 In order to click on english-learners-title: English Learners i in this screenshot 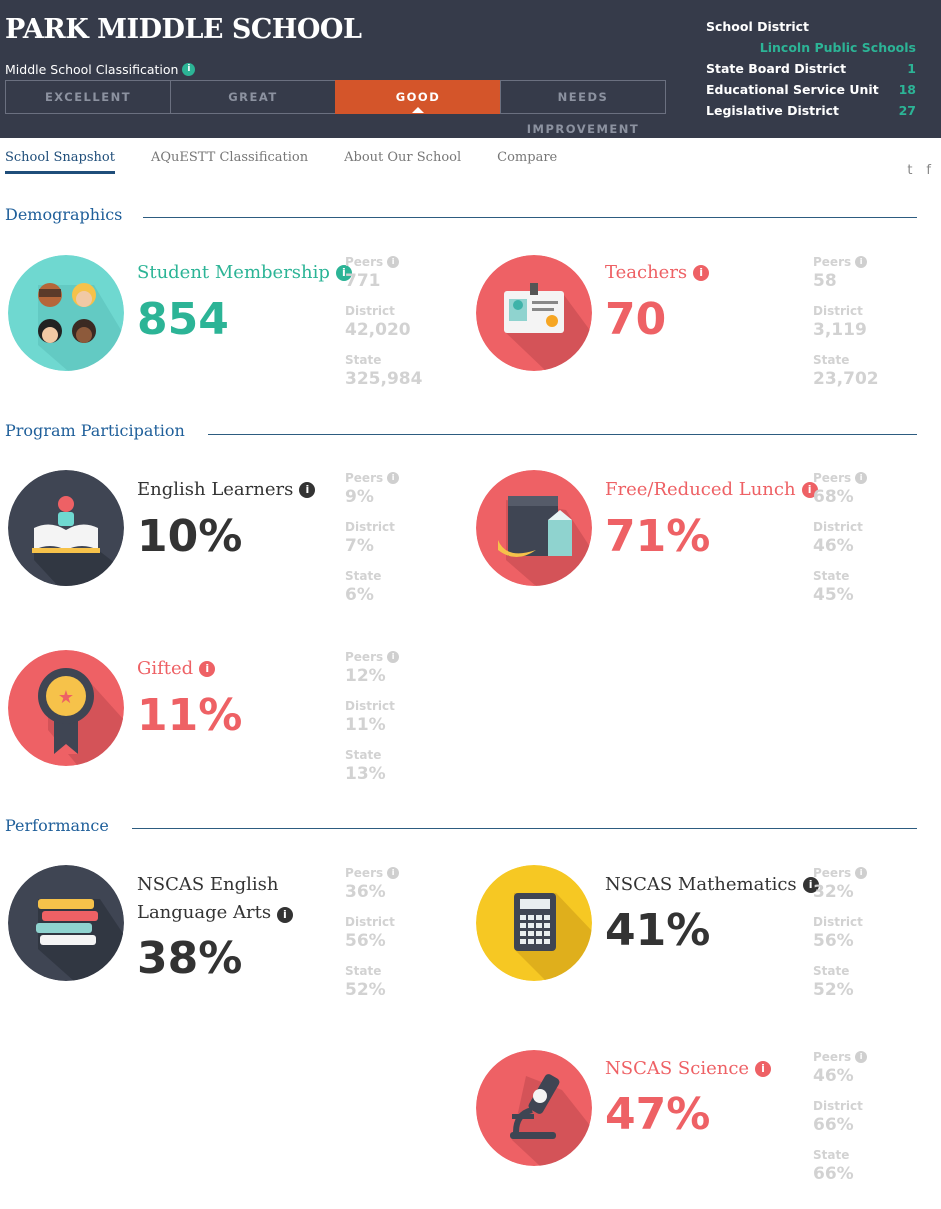, I will do `click(226, 490)`.